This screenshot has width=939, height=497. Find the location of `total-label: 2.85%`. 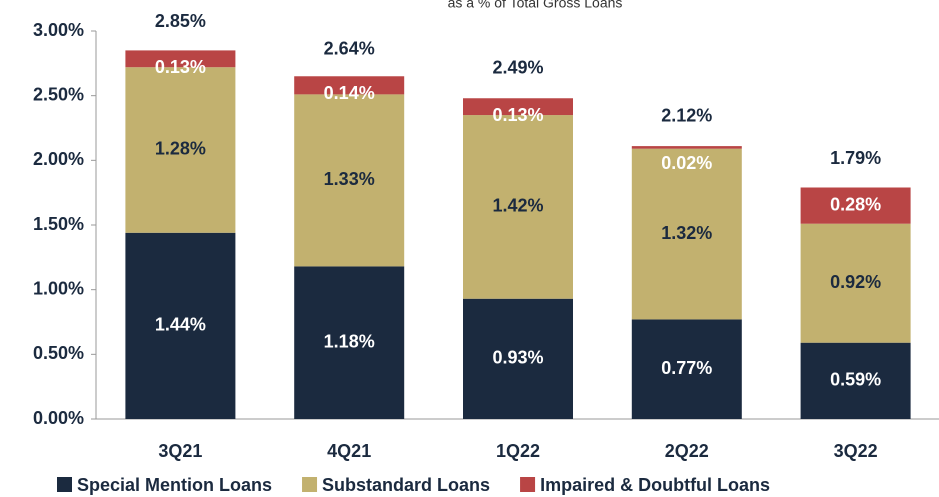

total-label: 2.85% is located at coordinates (180, 21).